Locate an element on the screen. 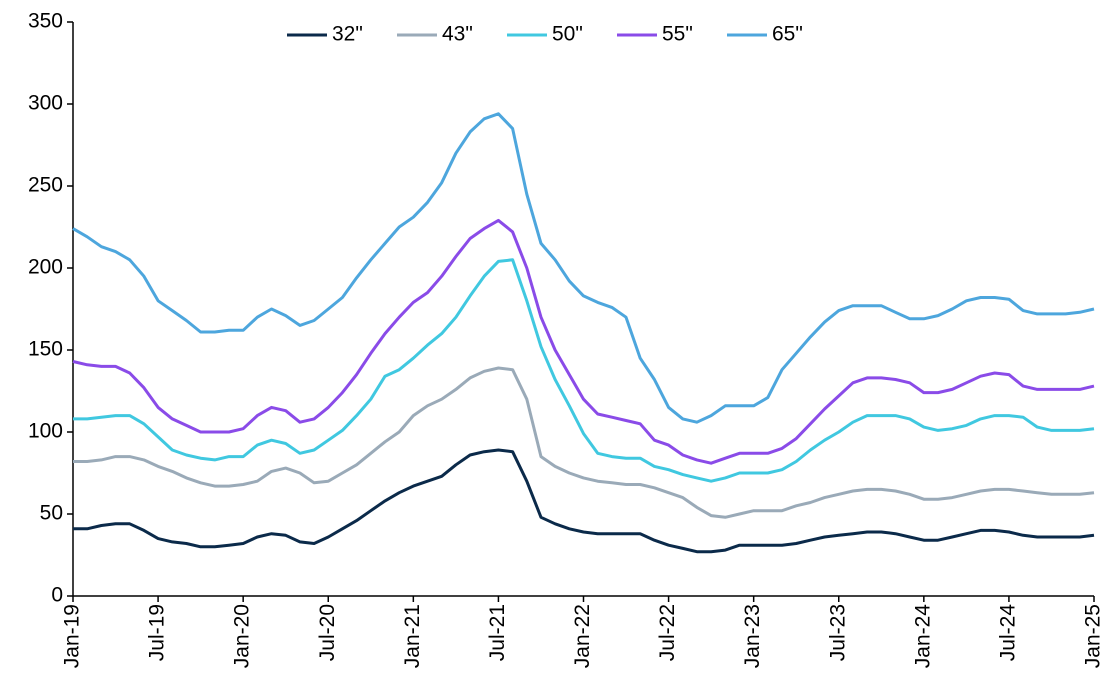  legend-label: 65" is located at coordinates (787, 34).